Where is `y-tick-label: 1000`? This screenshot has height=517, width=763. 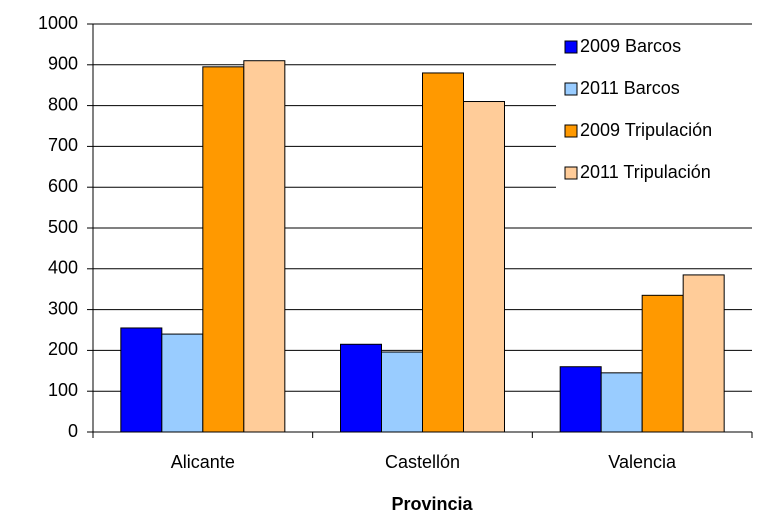 y-tick-label: 1000 is located at coordinates (58, 23).